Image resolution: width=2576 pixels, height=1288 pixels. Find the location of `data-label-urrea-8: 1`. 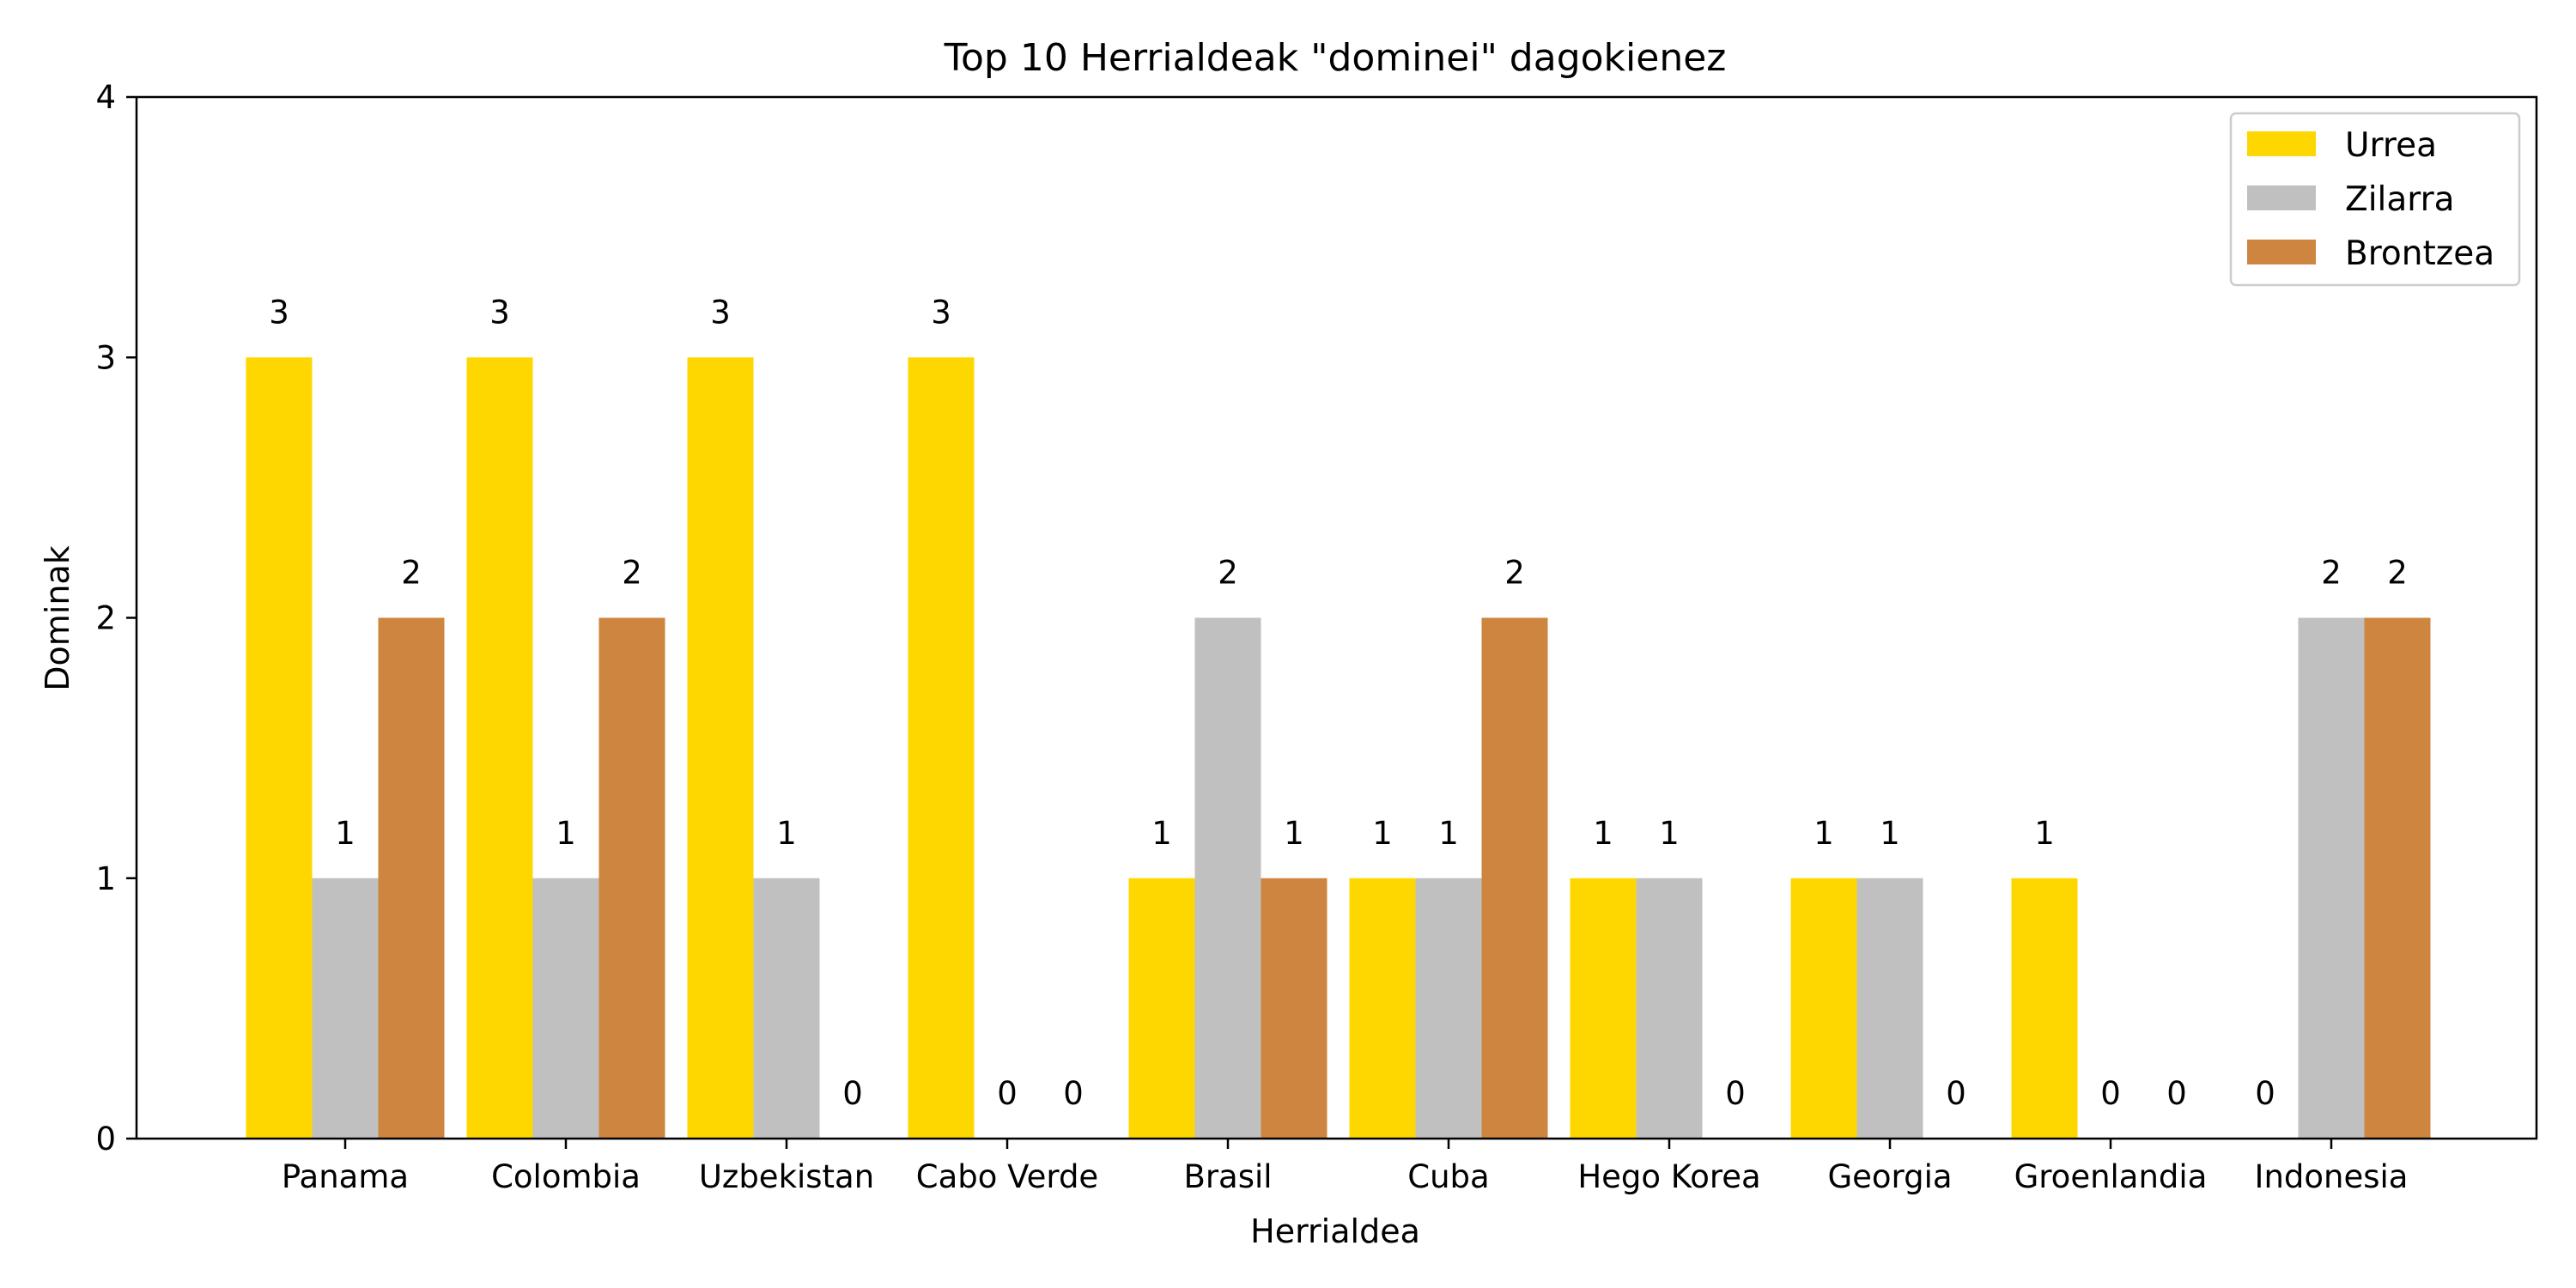

data-label-urrea-8: 1 is located at coordinates (2045, 834).